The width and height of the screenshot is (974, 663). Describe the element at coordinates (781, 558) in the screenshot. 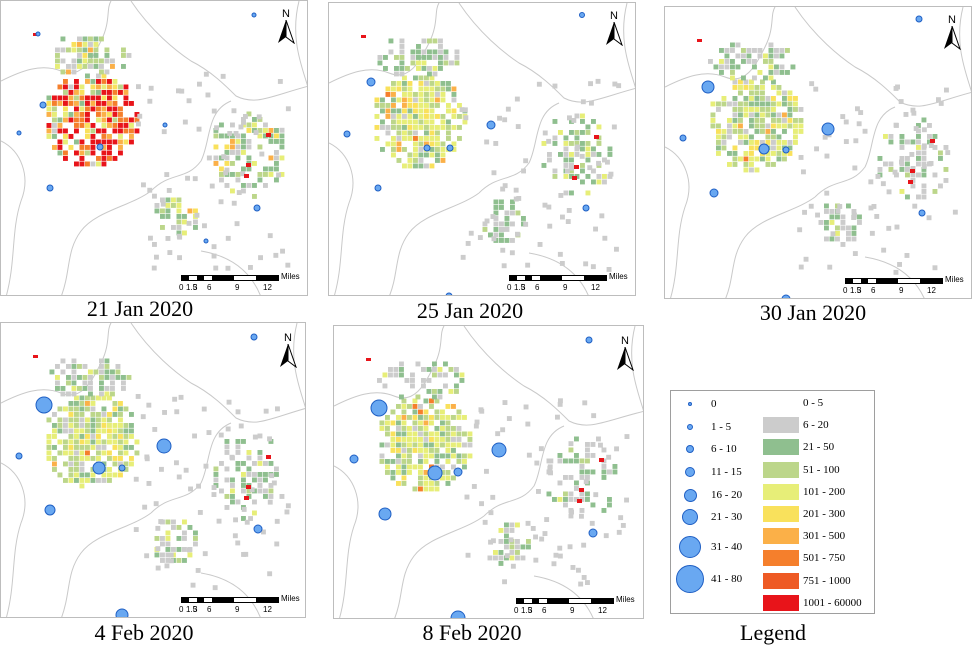

I see `legend-density-swatch` at that location.